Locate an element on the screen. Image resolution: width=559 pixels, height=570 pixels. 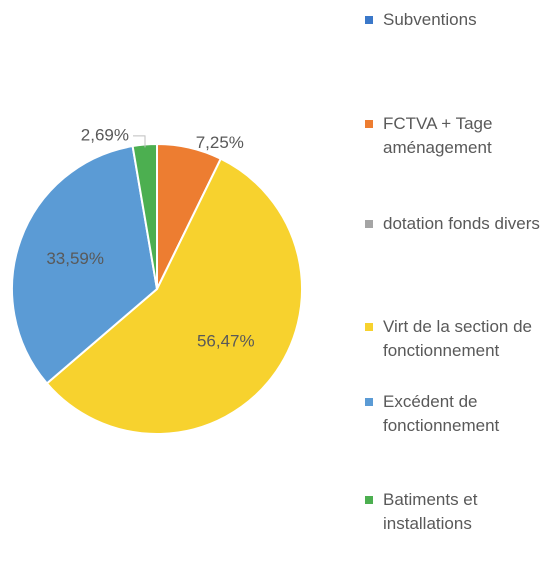
legend-item: Virt de la section de fonctionnement is located at coordinates (460, 339).